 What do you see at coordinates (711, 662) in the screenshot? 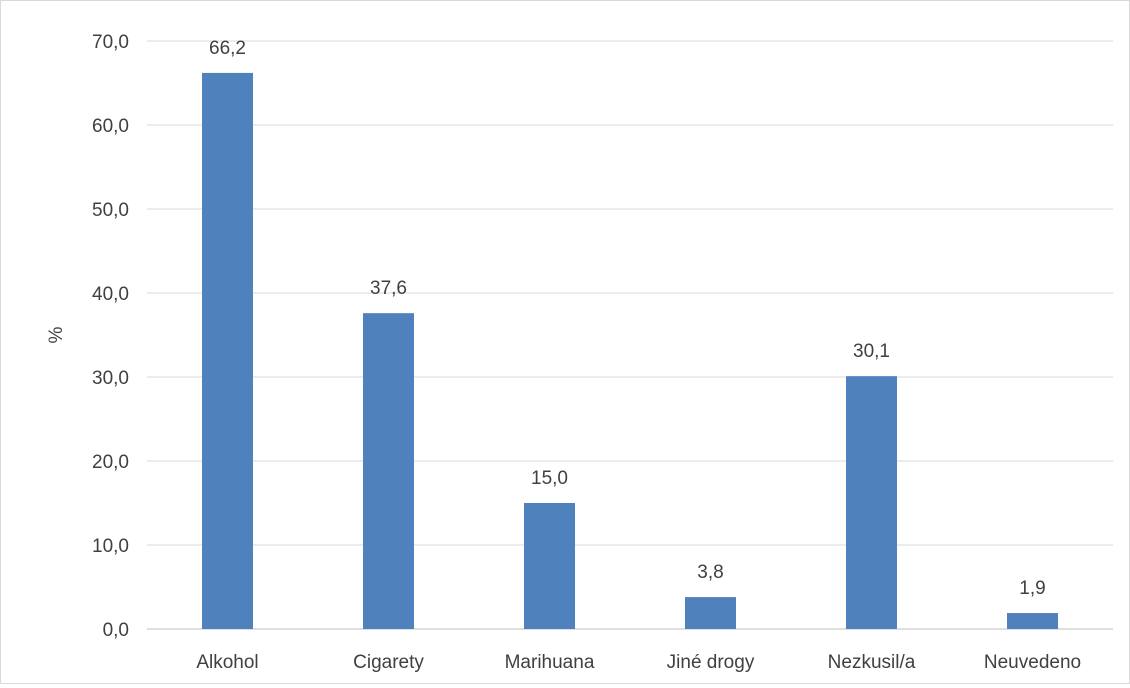
I see `category-label: Jiné drogy` at bounding box center [711, 662].